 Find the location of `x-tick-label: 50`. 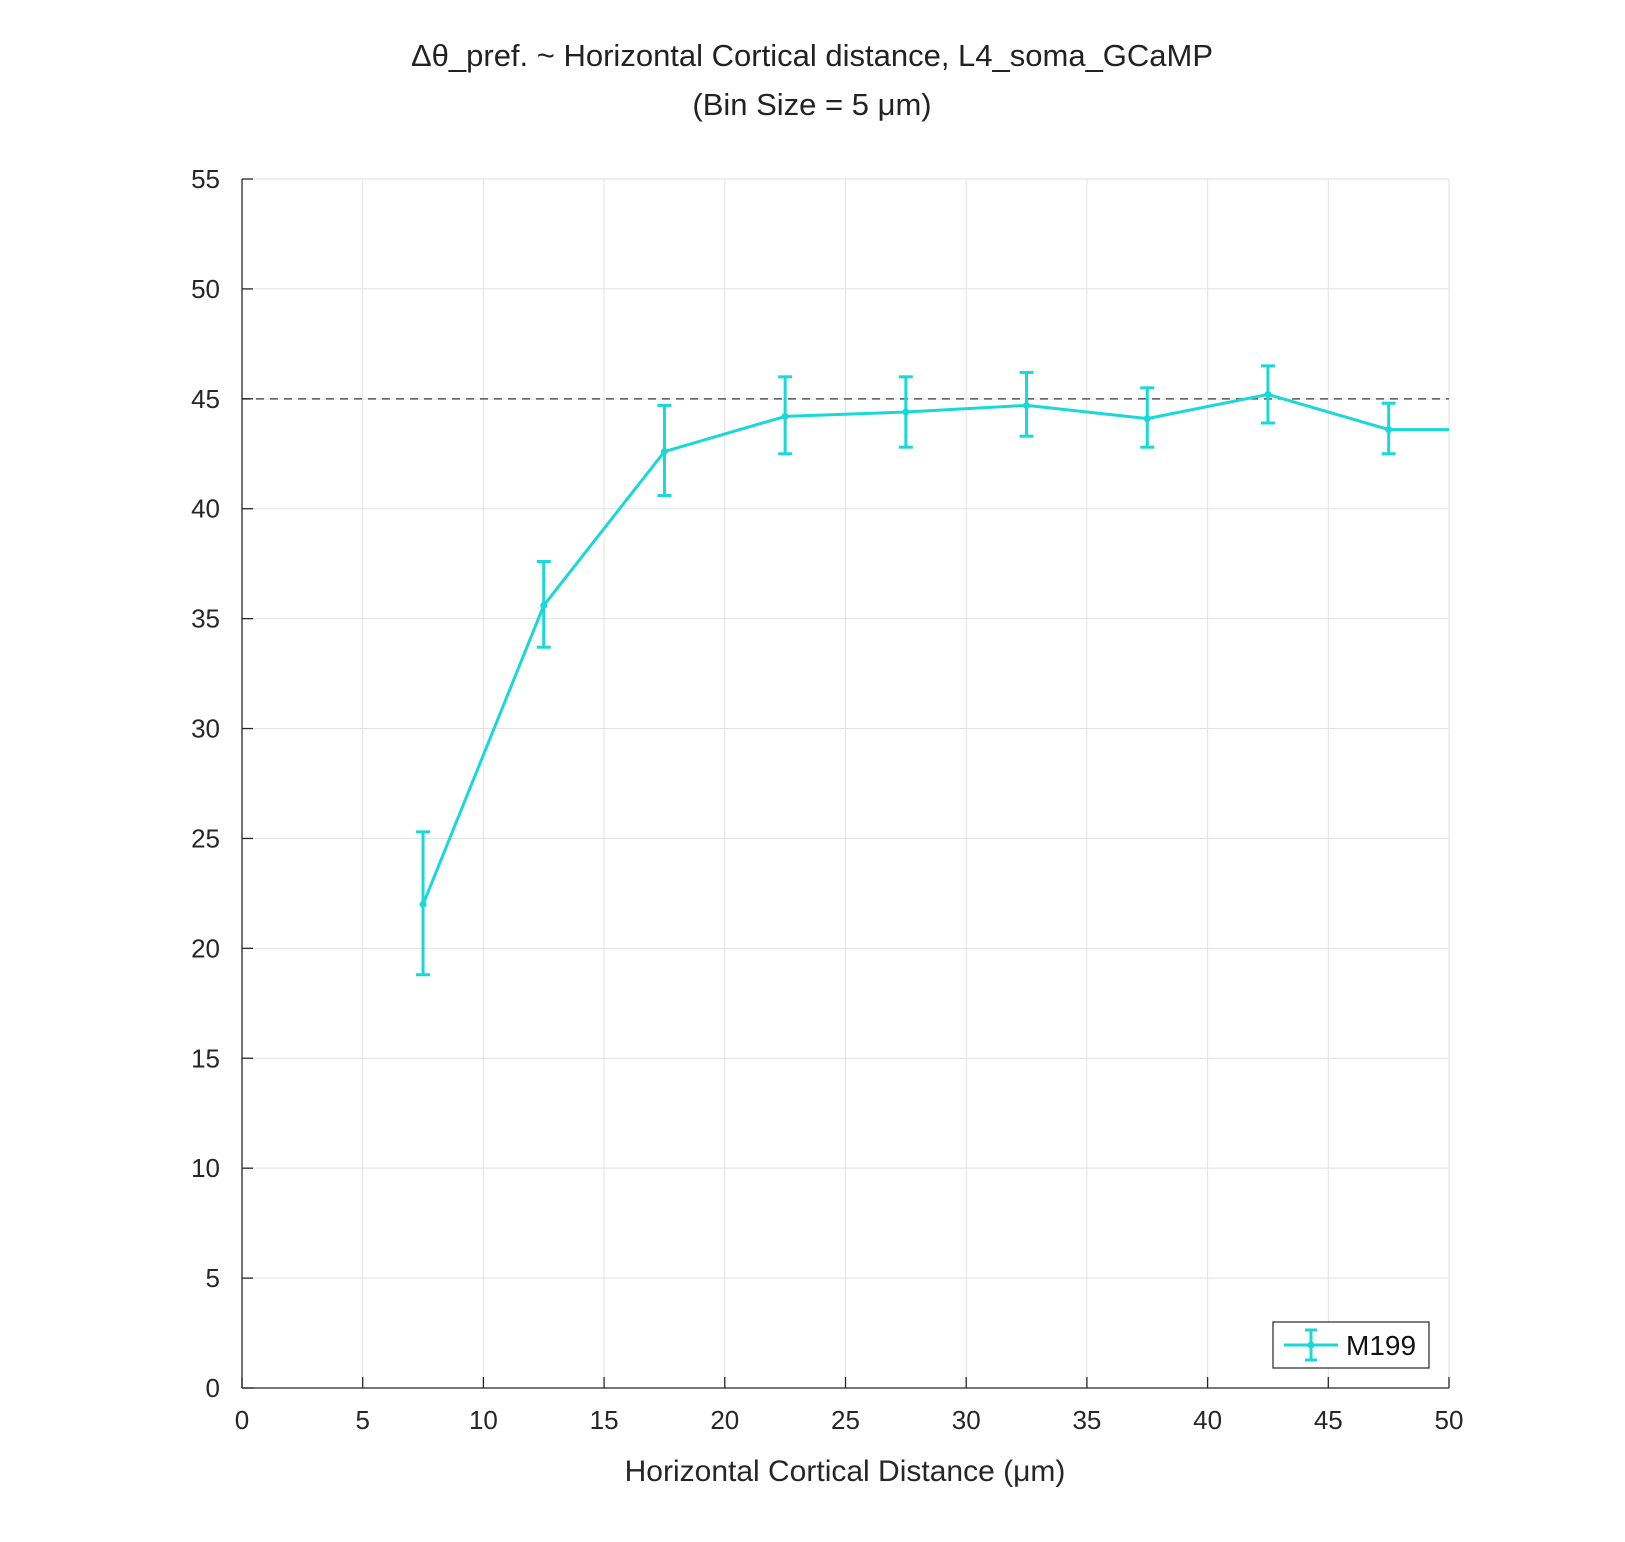

x-tick-label: 50 is located at coordinates (1449, 1420).